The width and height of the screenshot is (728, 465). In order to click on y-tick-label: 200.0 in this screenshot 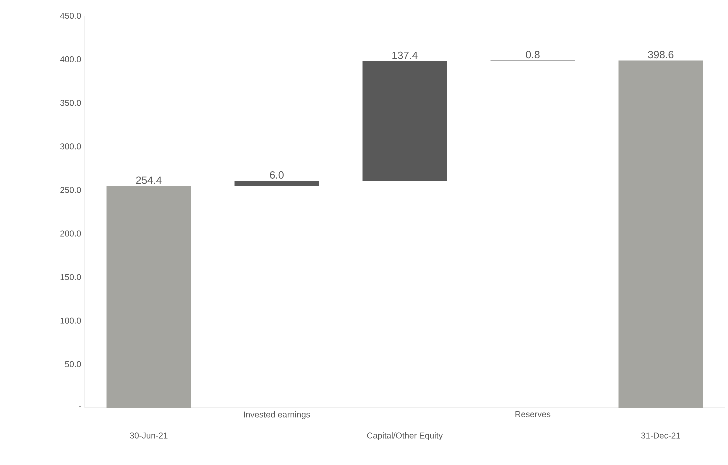, I will do `click(71, 233)`.